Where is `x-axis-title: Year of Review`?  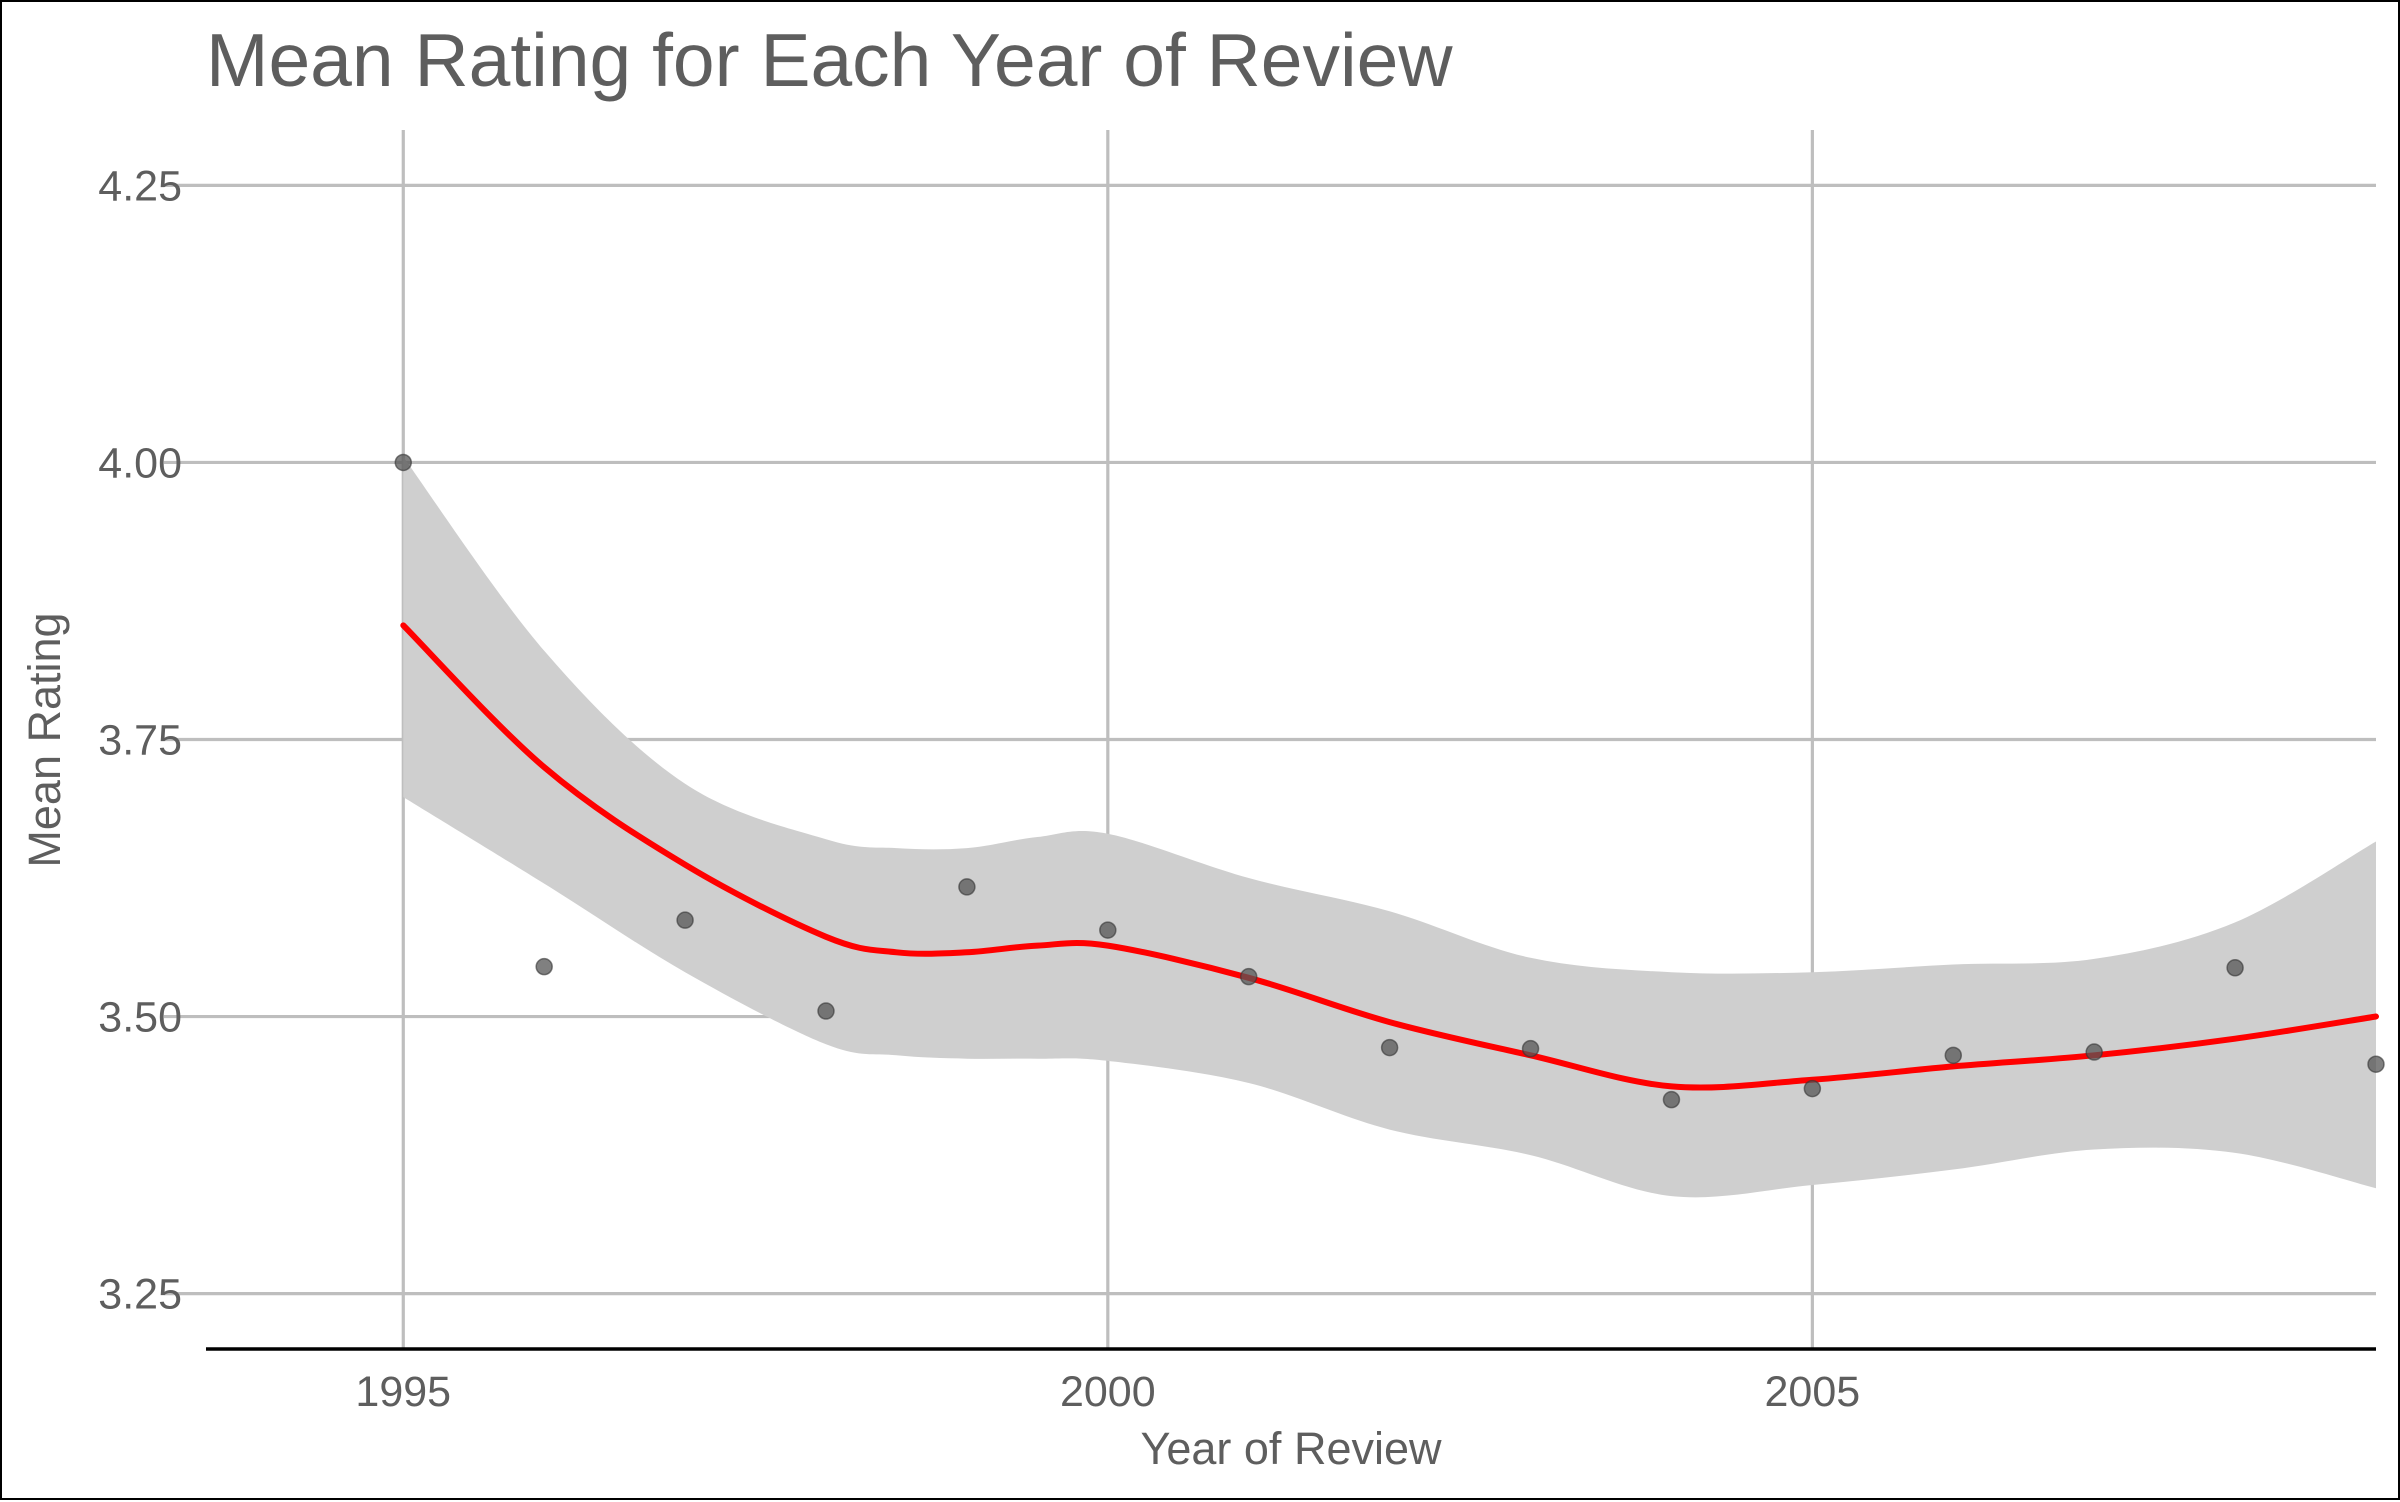
x-axis-title: Year of Review is located at coordinates (1291, 1448).